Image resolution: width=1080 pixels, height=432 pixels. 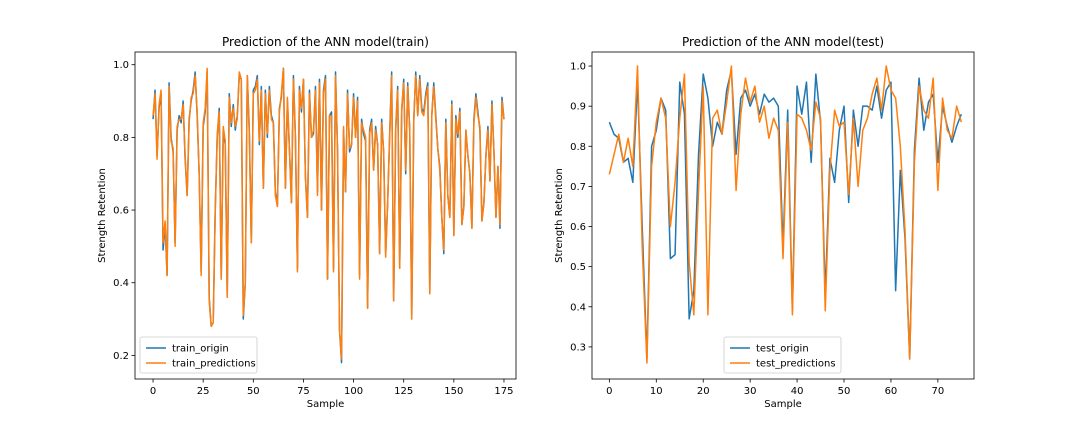 I want to click on y-tick-label: 0.3, so click(x=578, y=347).